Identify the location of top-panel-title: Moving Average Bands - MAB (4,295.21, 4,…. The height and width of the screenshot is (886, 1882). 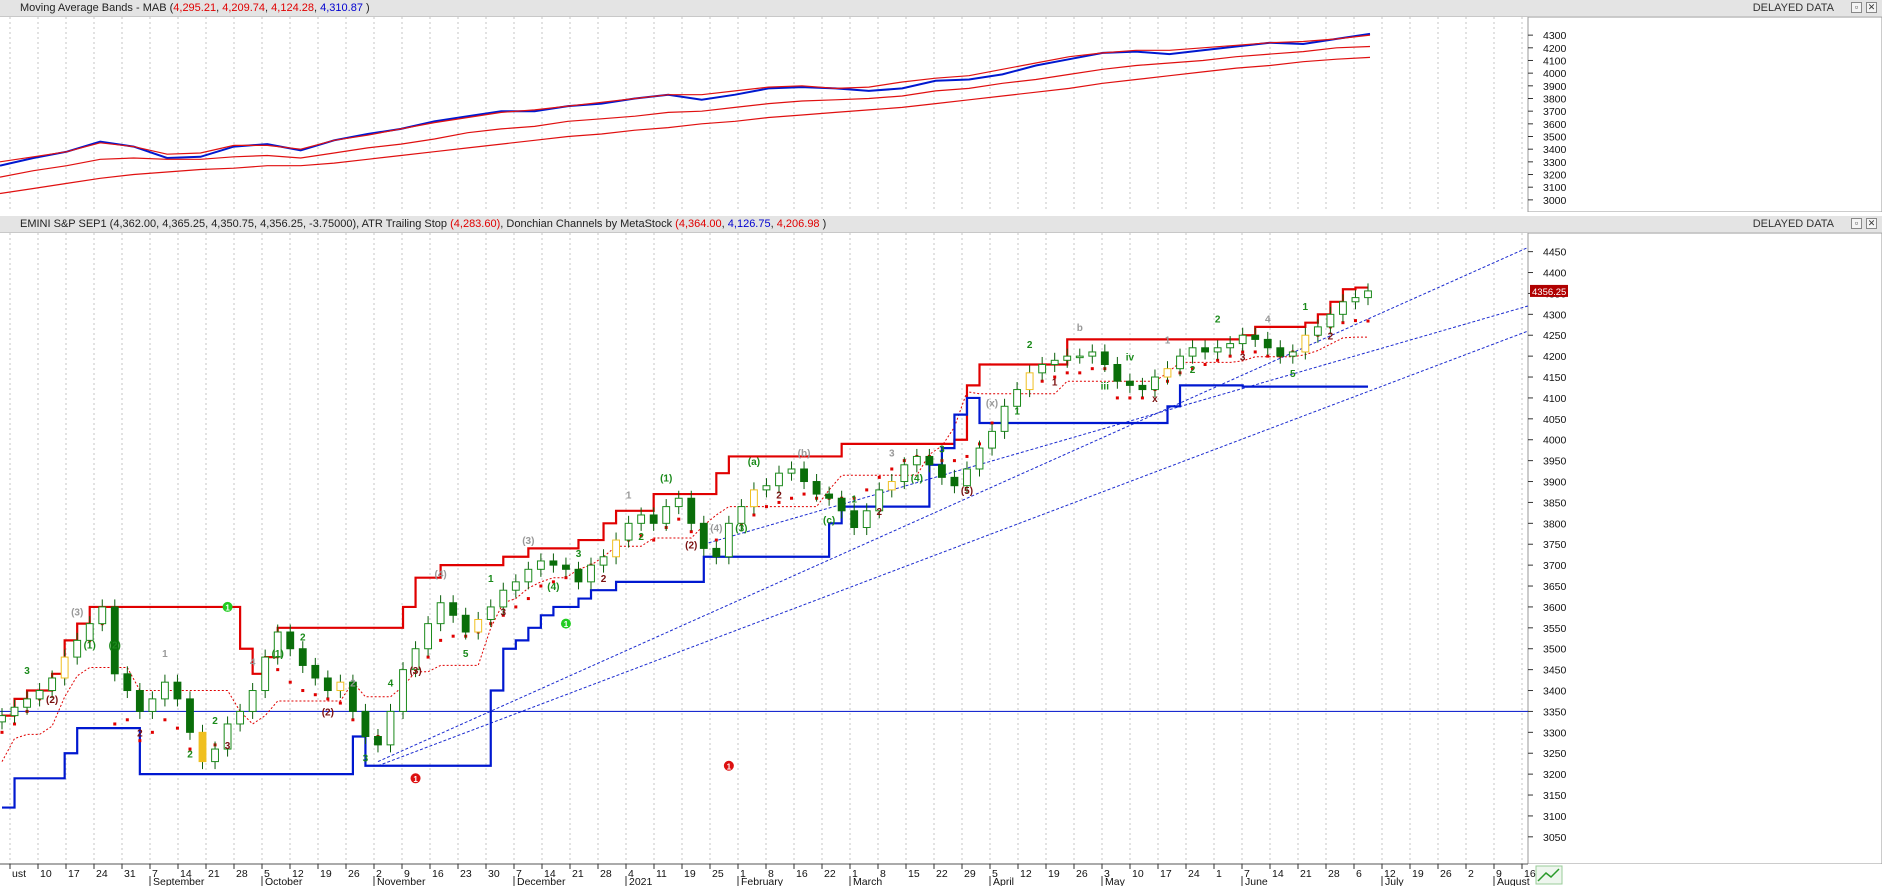
(195, 8).